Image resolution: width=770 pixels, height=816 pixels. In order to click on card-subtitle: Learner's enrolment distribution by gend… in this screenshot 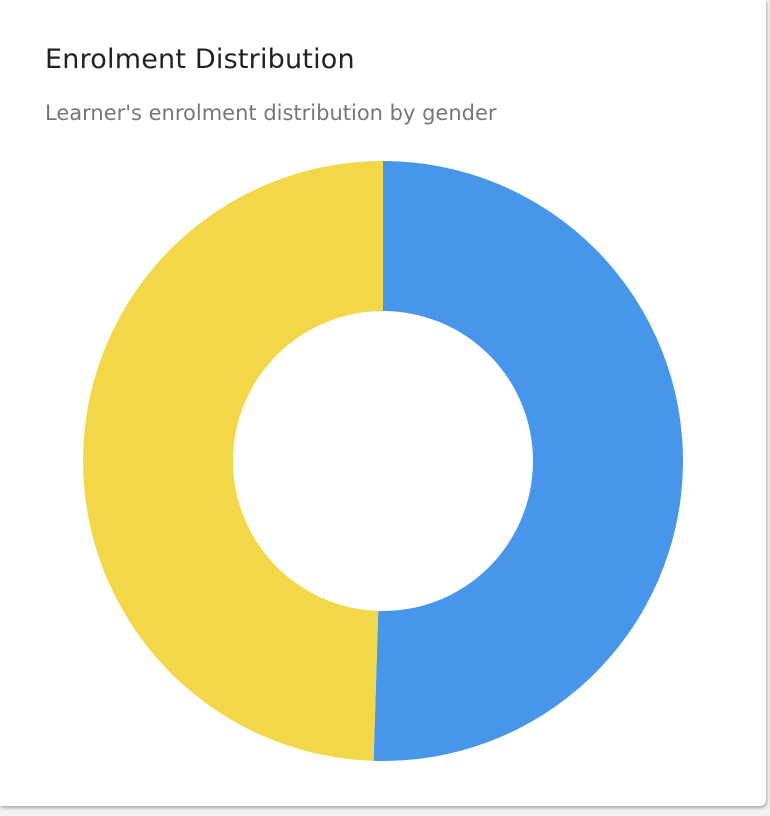, I will do `click(271, 113)`.